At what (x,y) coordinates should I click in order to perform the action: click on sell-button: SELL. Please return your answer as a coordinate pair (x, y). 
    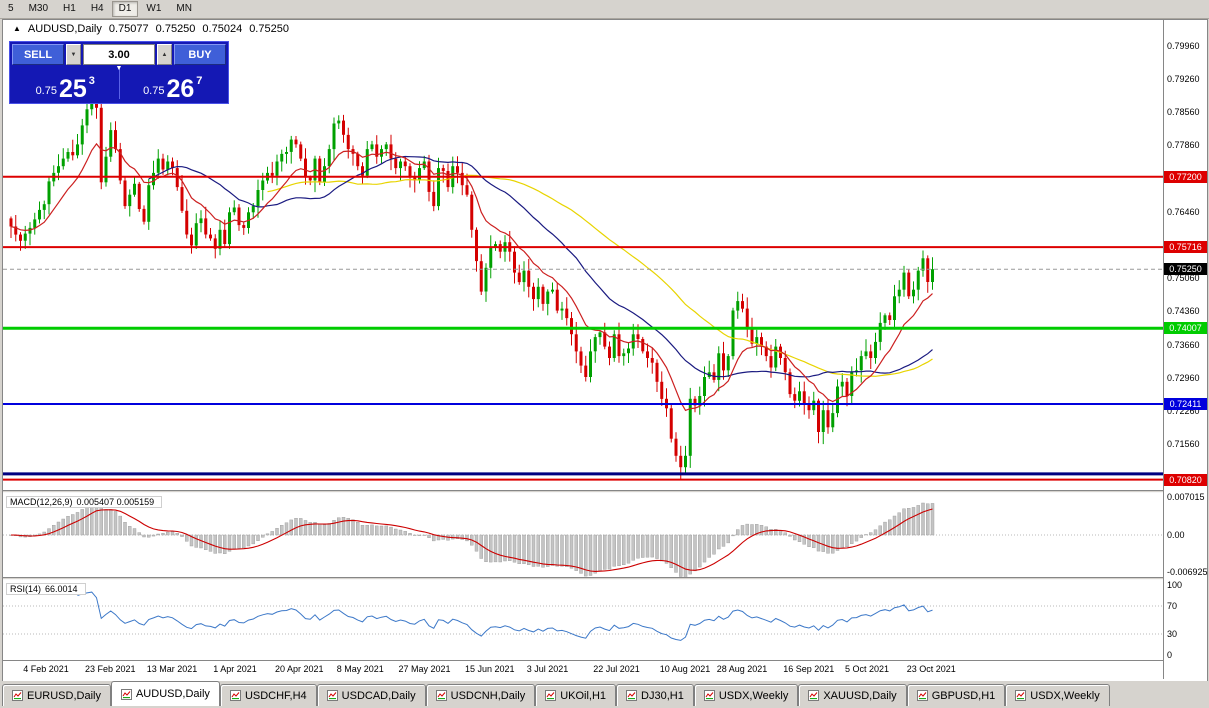
    Looking at the image, I should click on (38, 54).